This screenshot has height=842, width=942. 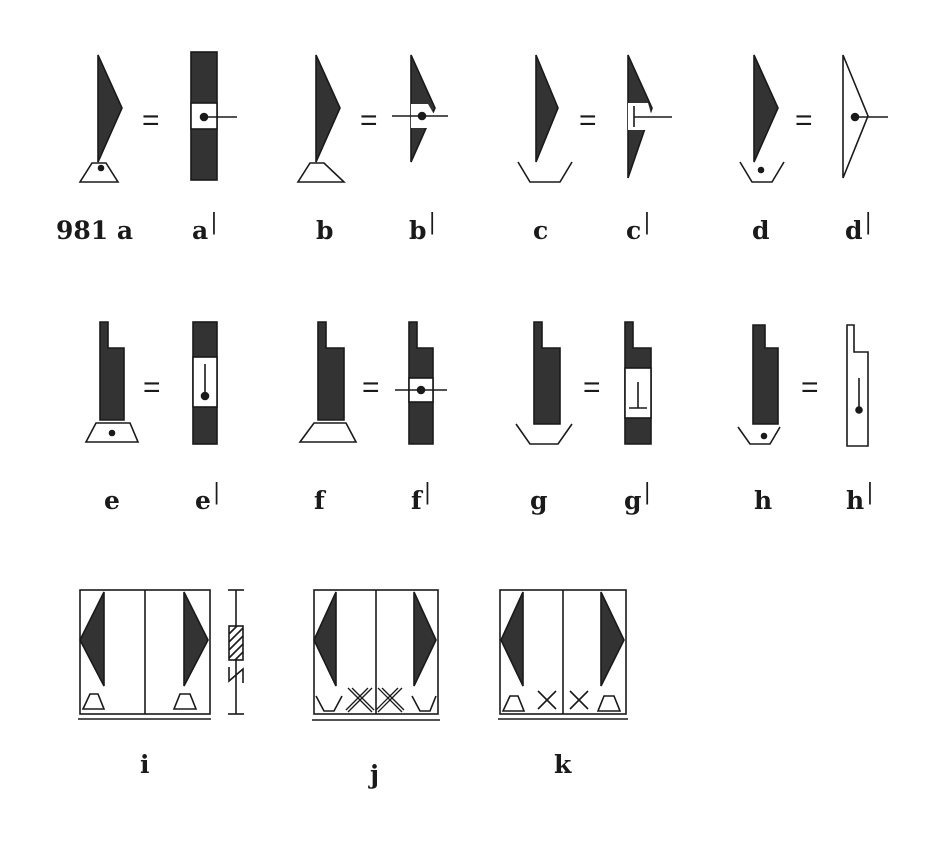 I want to click on label-d: d, so click(x=761, y=230).